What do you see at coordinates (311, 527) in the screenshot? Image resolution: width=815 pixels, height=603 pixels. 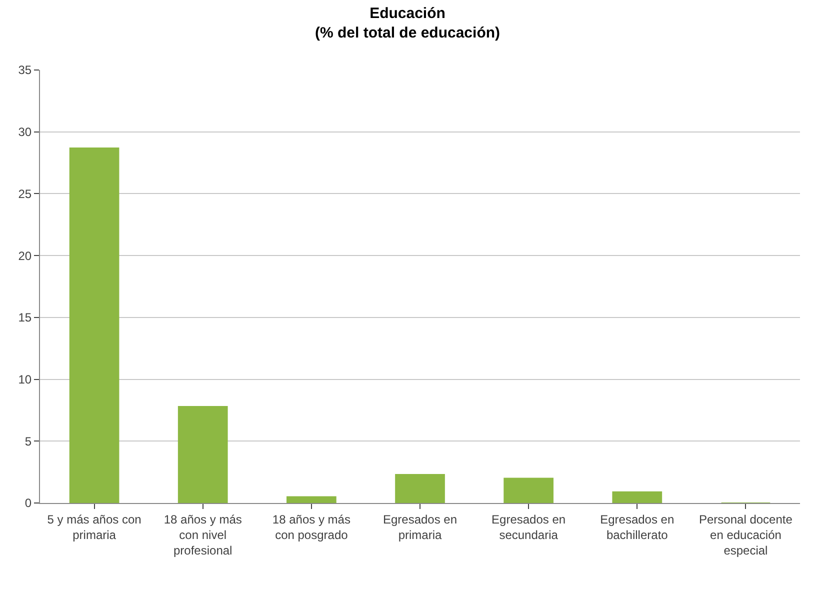 I see `x-tick-label: 18 años y más con posgrado` at bounding box center [311, 527].